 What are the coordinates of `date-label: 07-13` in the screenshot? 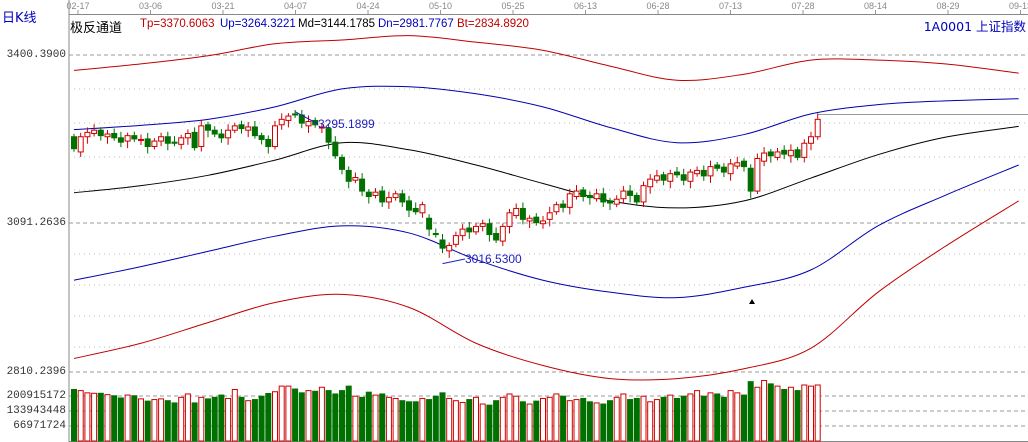 It's located at (730, 6).